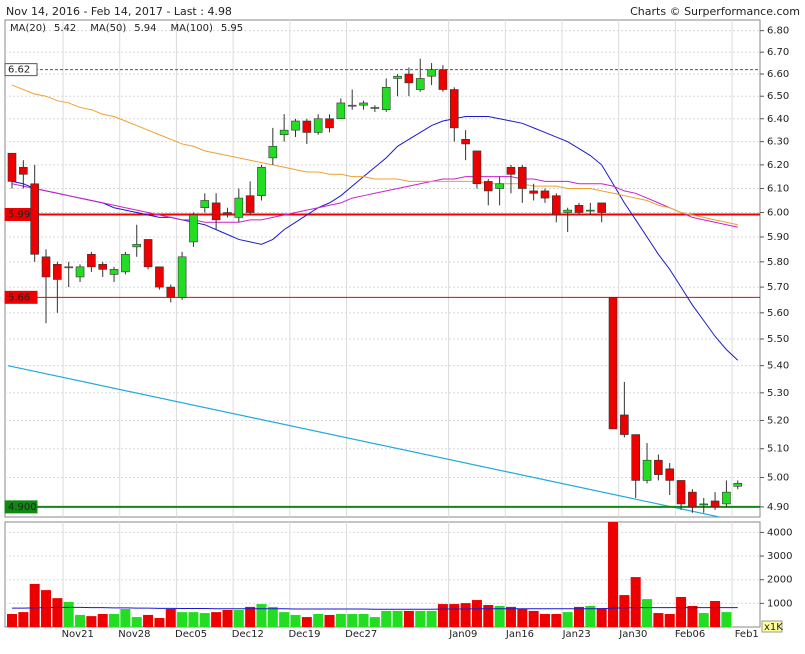 The height and width of the screenshot is (654, 805). I want to click on y-tick-label: 5.80, so click(778, 262).